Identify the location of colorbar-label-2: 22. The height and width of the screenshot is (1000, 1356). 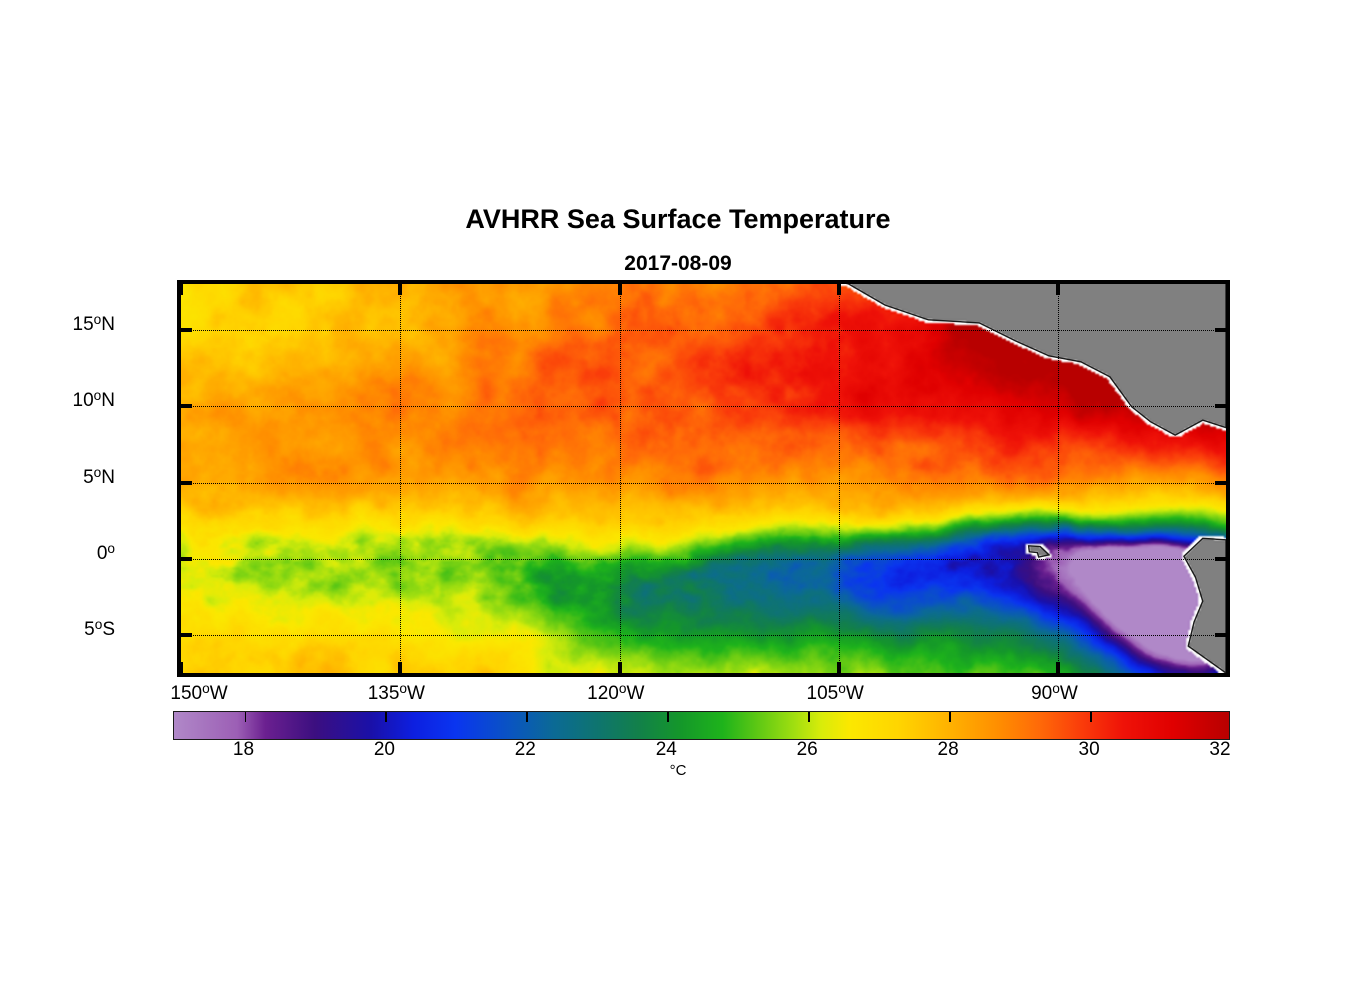
(525, 749).